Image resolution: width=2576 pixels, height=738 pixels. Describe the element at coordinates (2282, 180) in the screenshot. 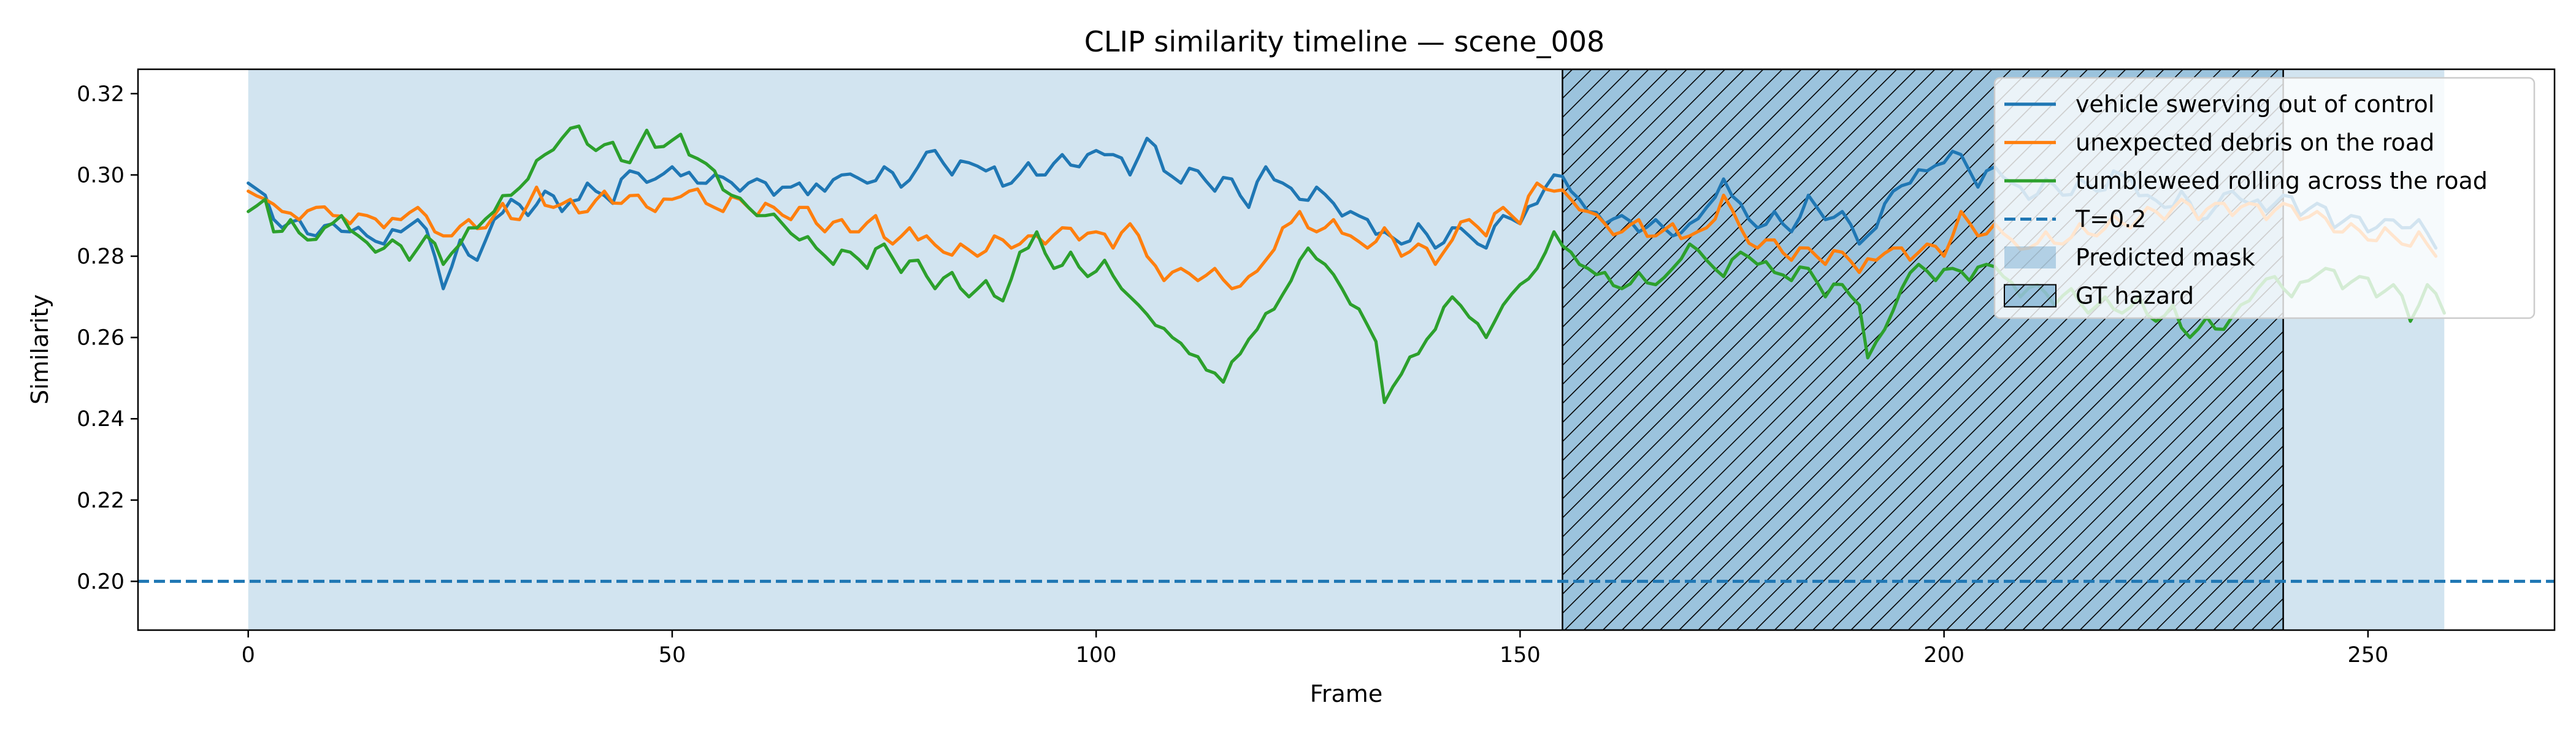

I see `legend-label-series-2: tumbleweed rolling across the road` at that location.